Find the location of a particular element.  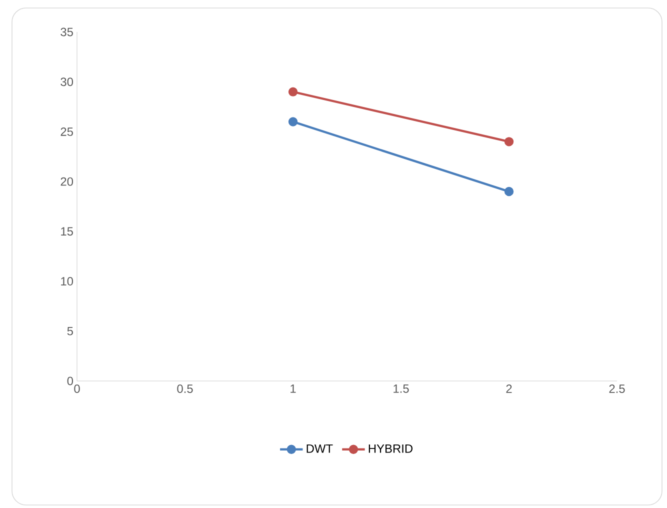

x-tick-label: 1.5 is located at coordinates (401, 388).